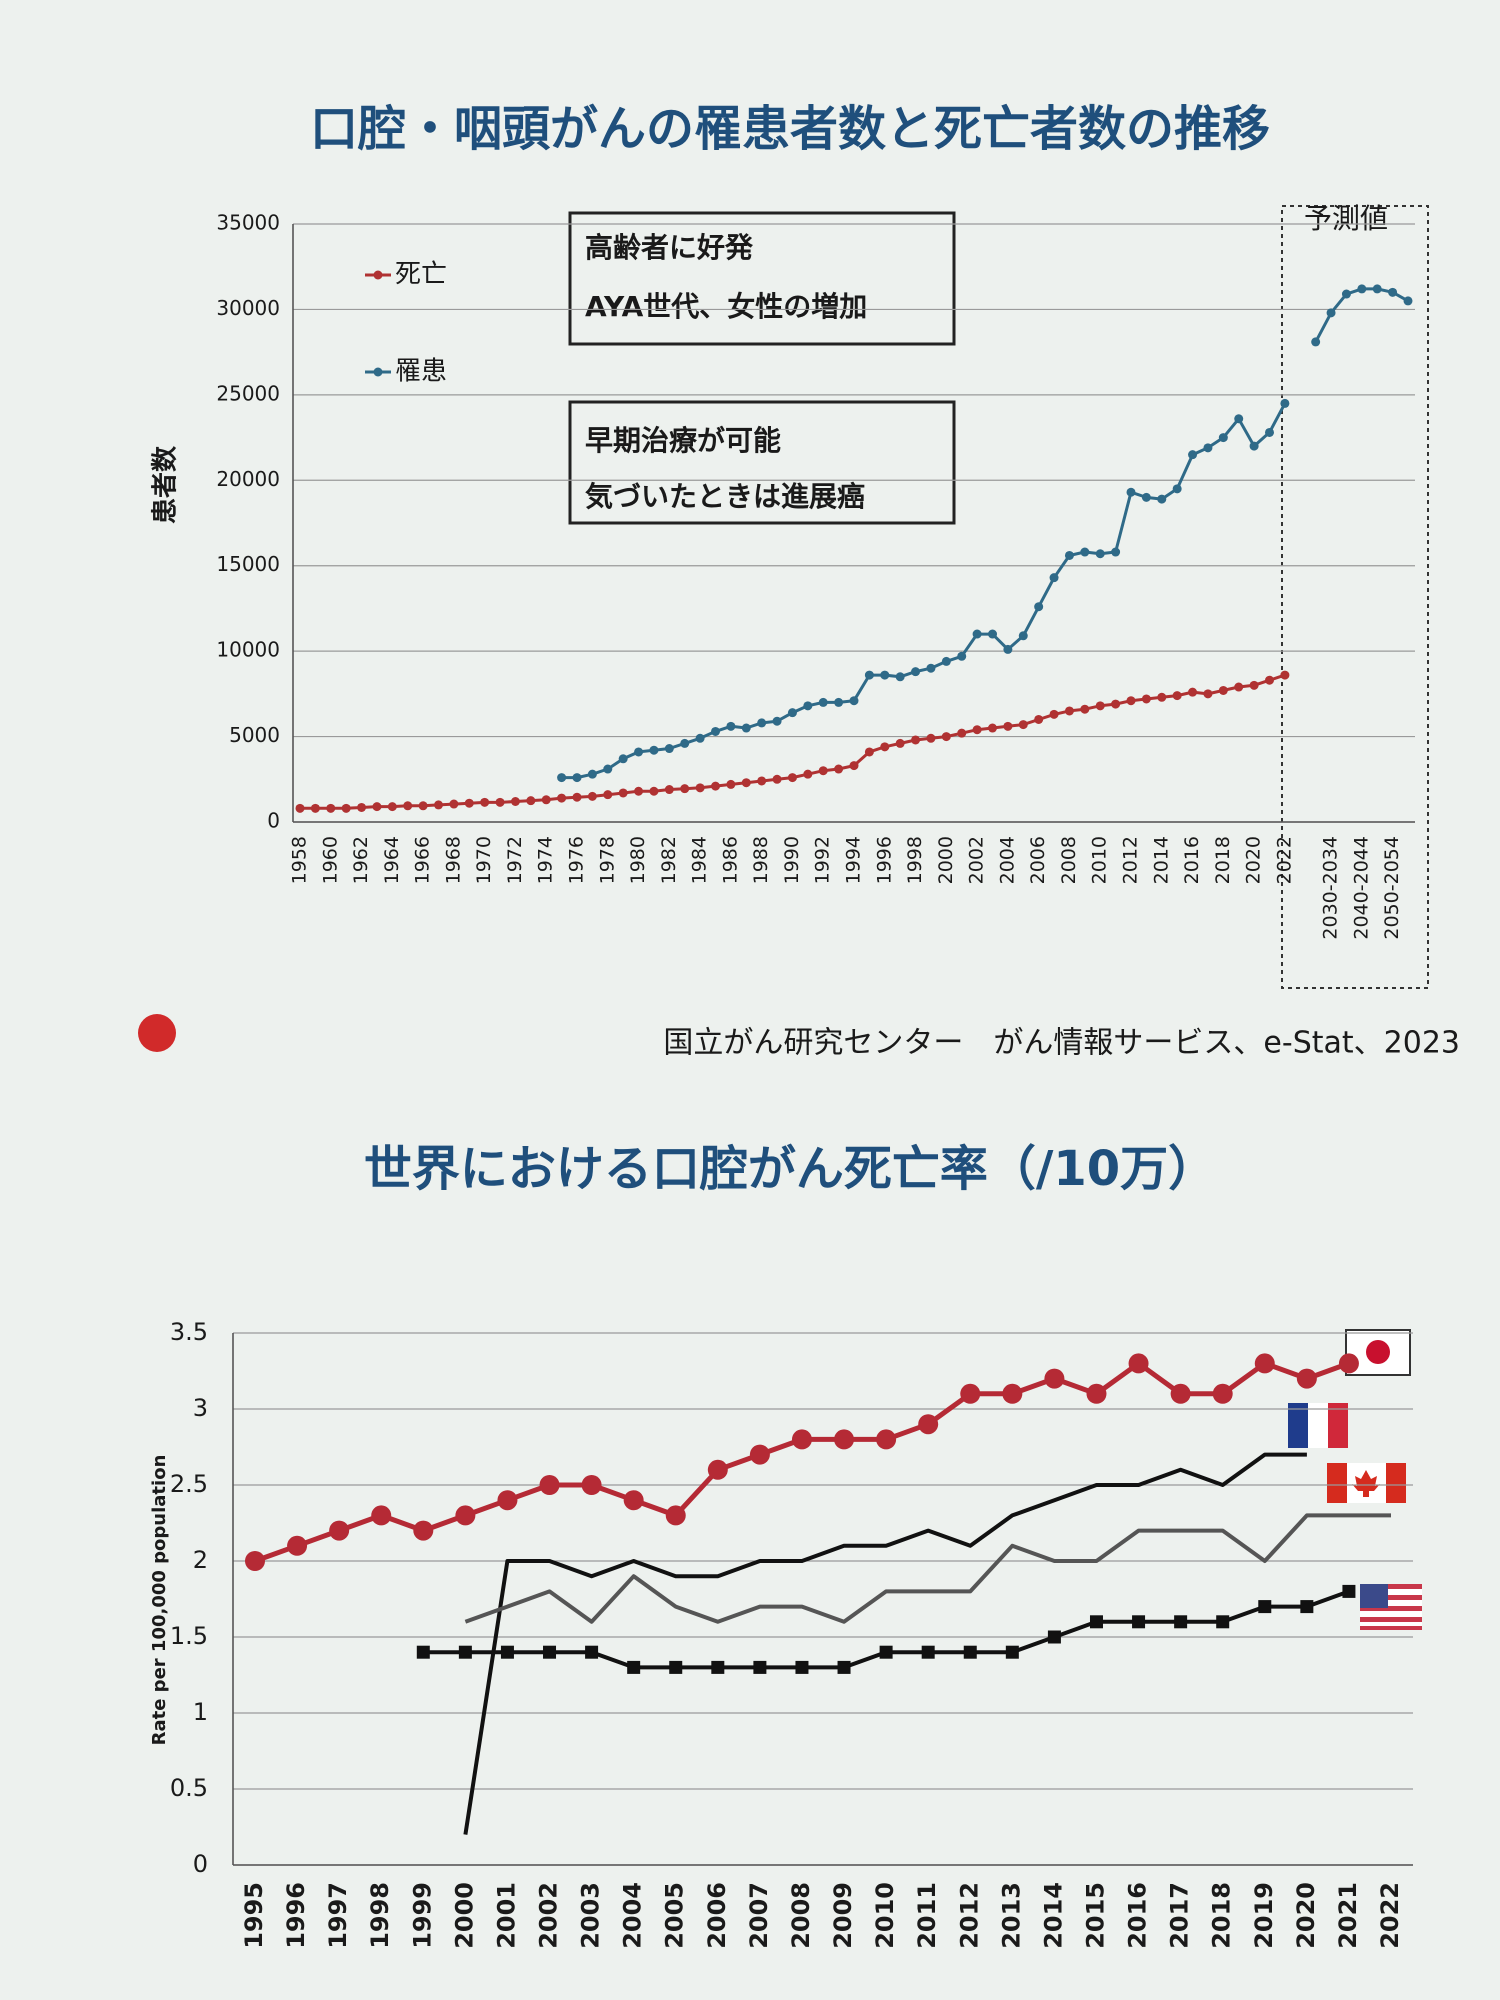  What do you see at coordinates (1007, 860) in the screenshot?
I see `x-tick-label: 2004` at bounding box center [1007, 860].